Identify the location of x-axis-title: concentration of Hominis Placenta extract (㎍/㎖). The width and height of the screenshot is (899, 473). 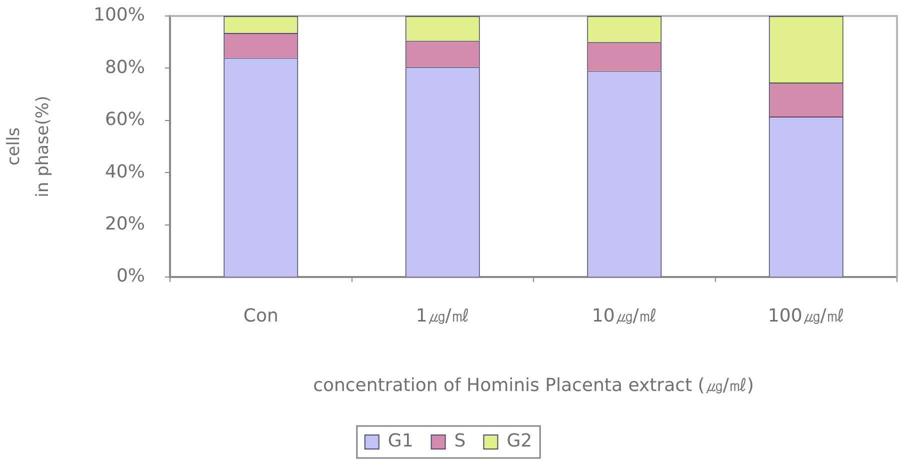
(533, 385).